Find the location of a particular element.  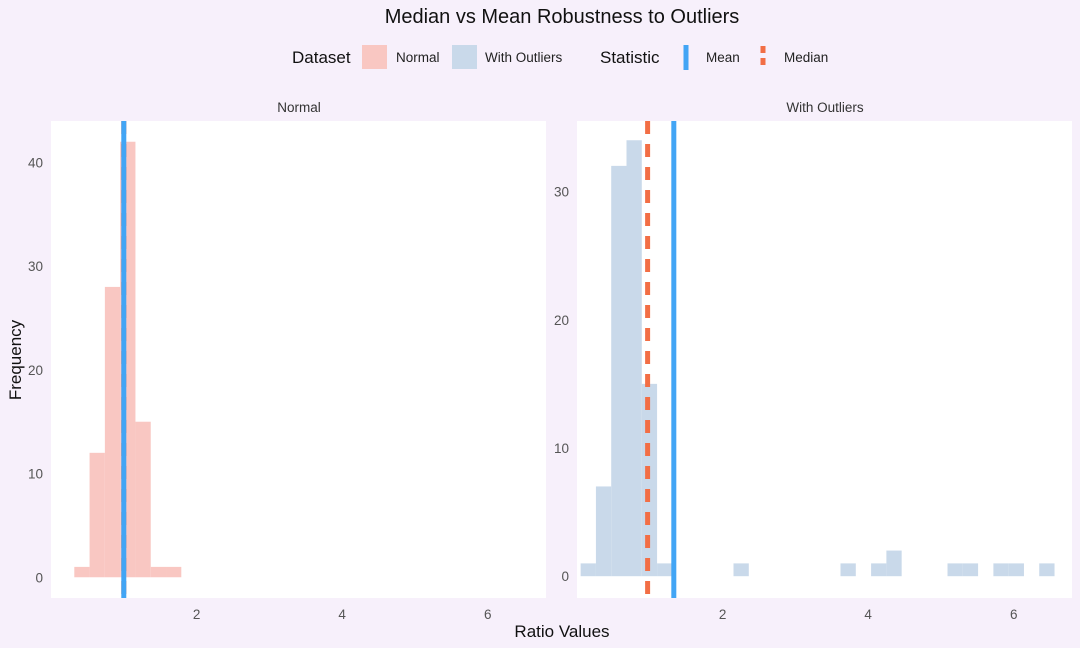

x-axis-title: Ratio Values is located at coordinates (561, 631).